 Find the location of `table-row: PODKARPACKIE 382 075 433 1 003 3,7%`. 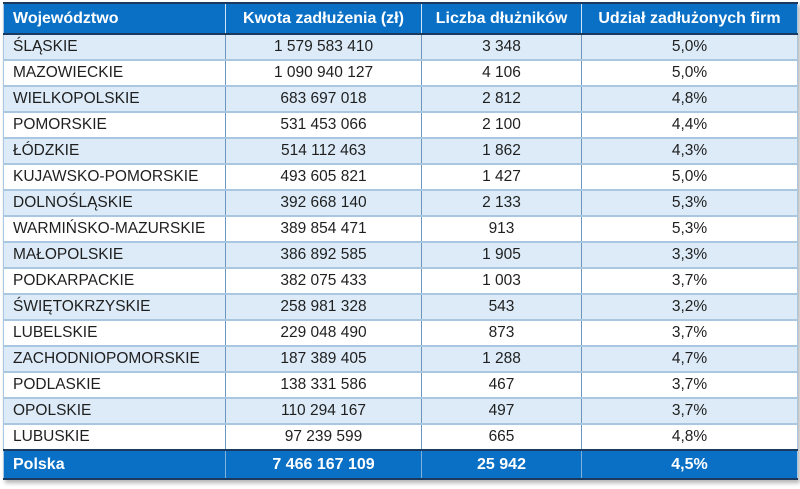

table-row: PODKARPACKIE 382 075 433 1 003 3,7% is located at coordinates (400, 281).